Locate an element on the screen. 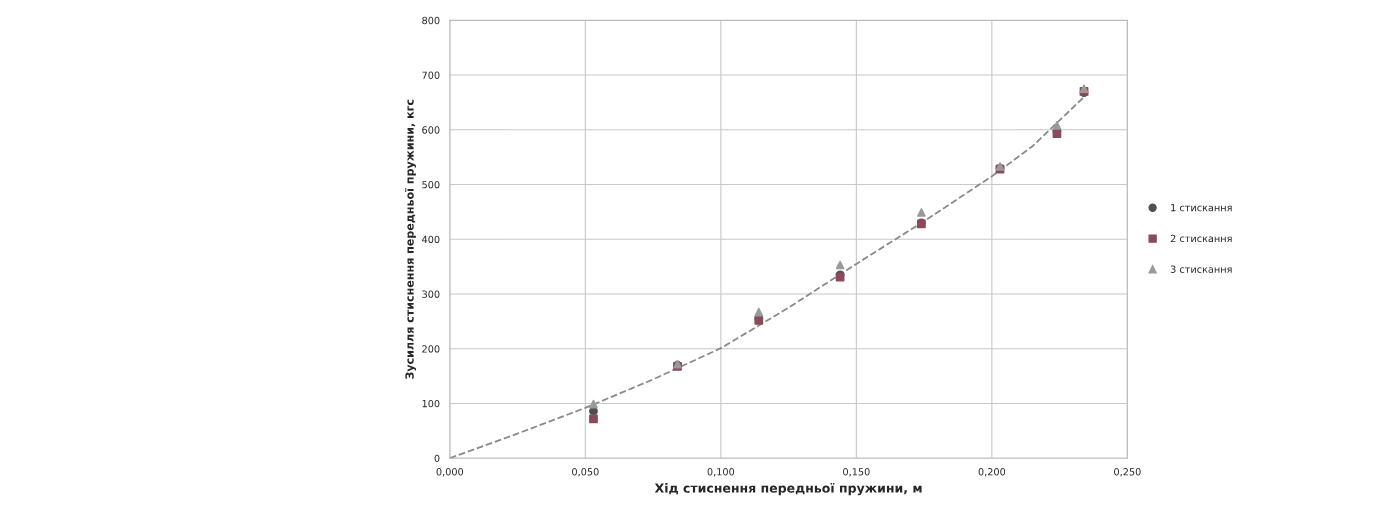  y-tick-label: 700 is located at coordinates (431, 75).